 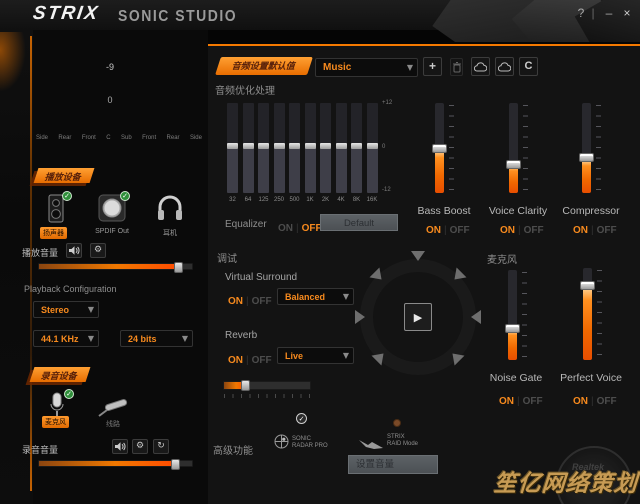 I want to click on reverb-level-slider, so click(x=267, y=385).